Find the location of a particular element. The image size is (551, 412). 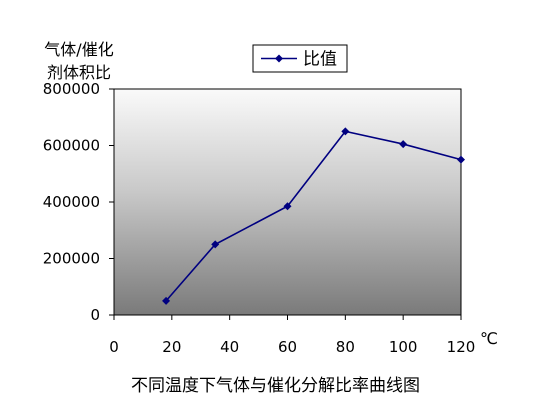

y-axis-label-line-1: 气体/催化 is located at coordinates (79, 49).